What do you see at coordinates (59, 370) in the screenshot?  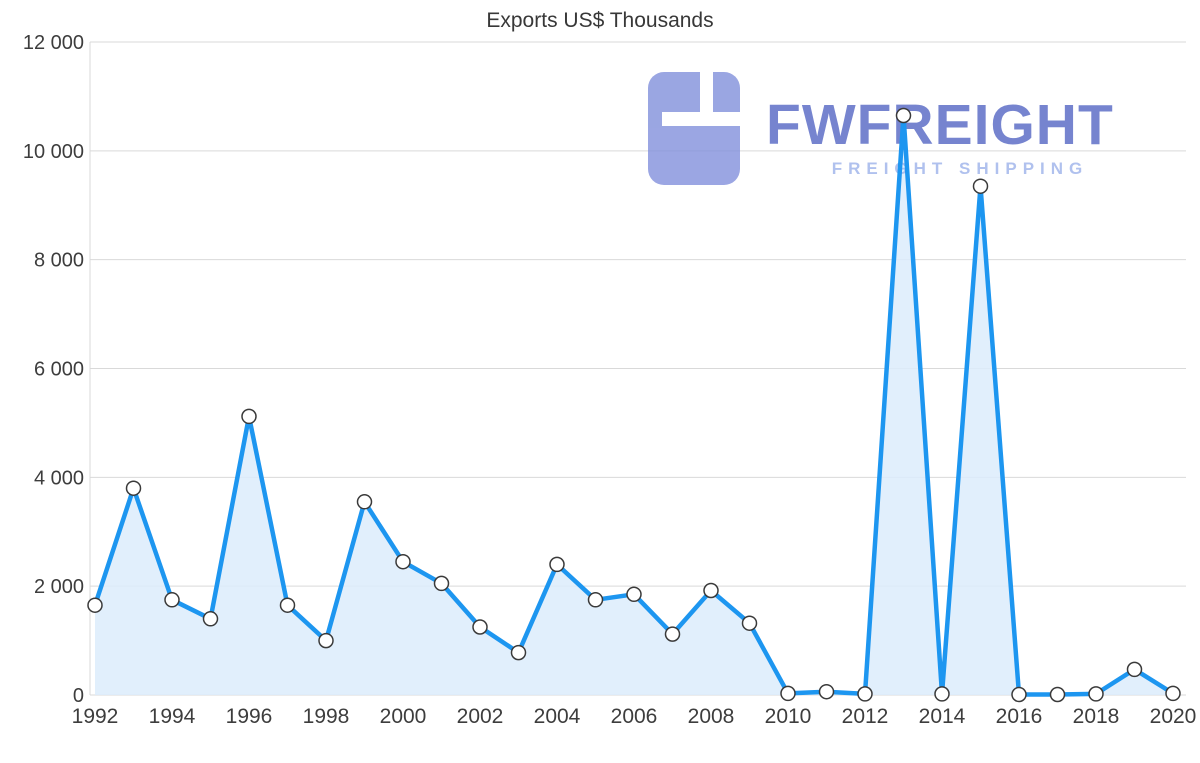 I see `y-axis-label: 6 000` at bounding box center [59, 370].